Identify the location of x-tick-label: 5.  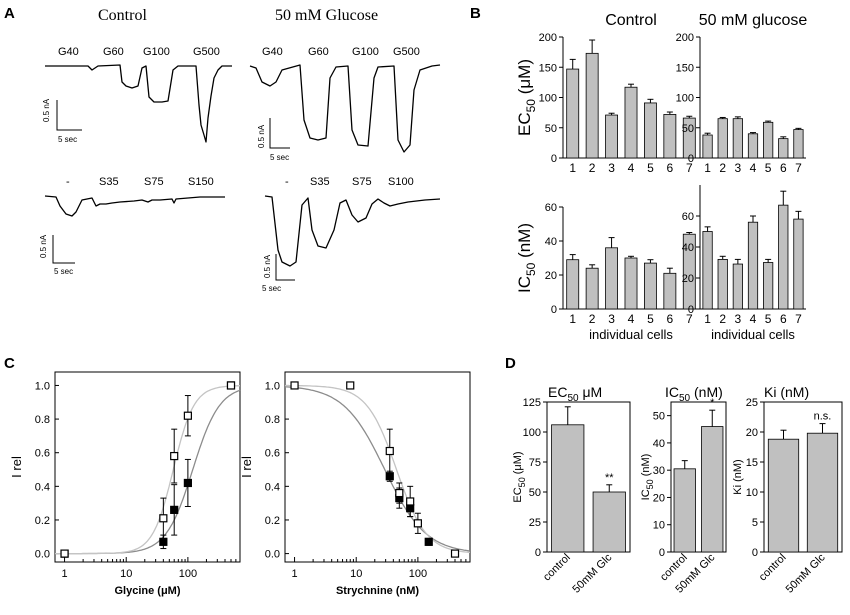
(650, 319).